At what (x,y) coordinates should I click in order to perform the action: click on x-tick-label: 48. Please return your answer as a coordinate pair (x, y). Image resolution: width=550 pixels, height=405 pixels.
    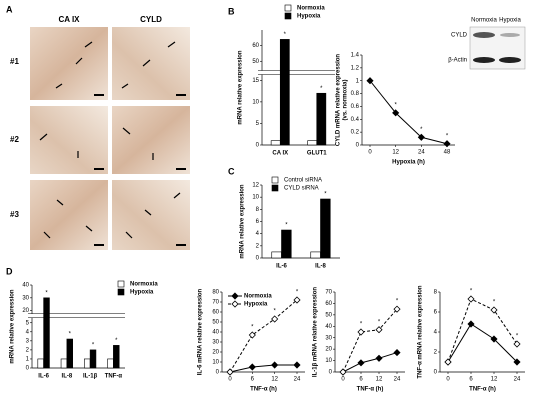
    Looking at the image, I should click on (447, 153).